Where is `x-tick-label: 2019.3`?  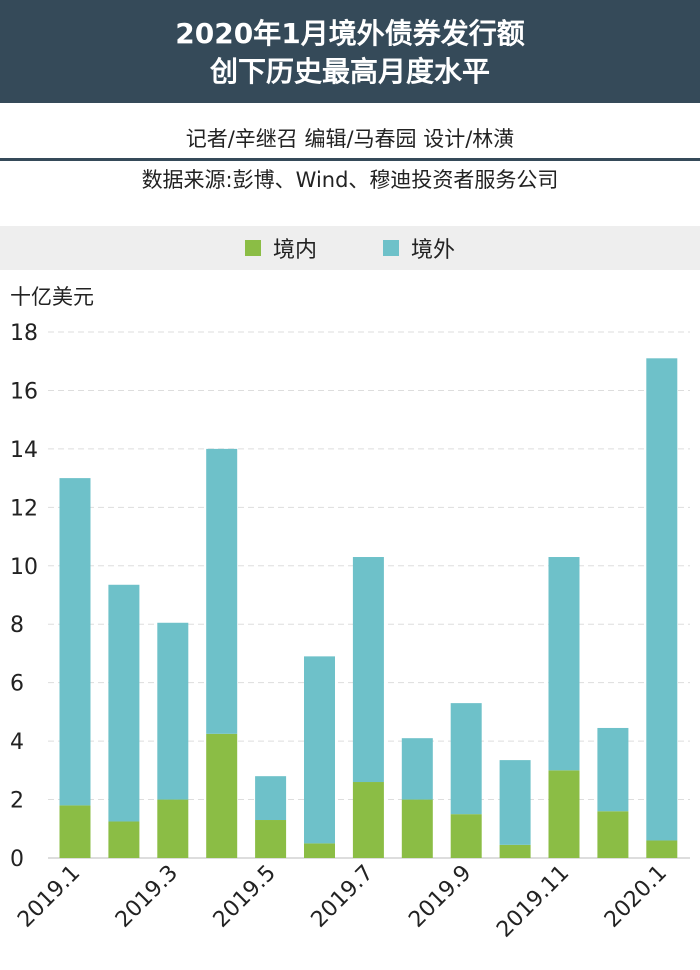 x-tick-label: 2019.3 is located at coordinates (147, 897).